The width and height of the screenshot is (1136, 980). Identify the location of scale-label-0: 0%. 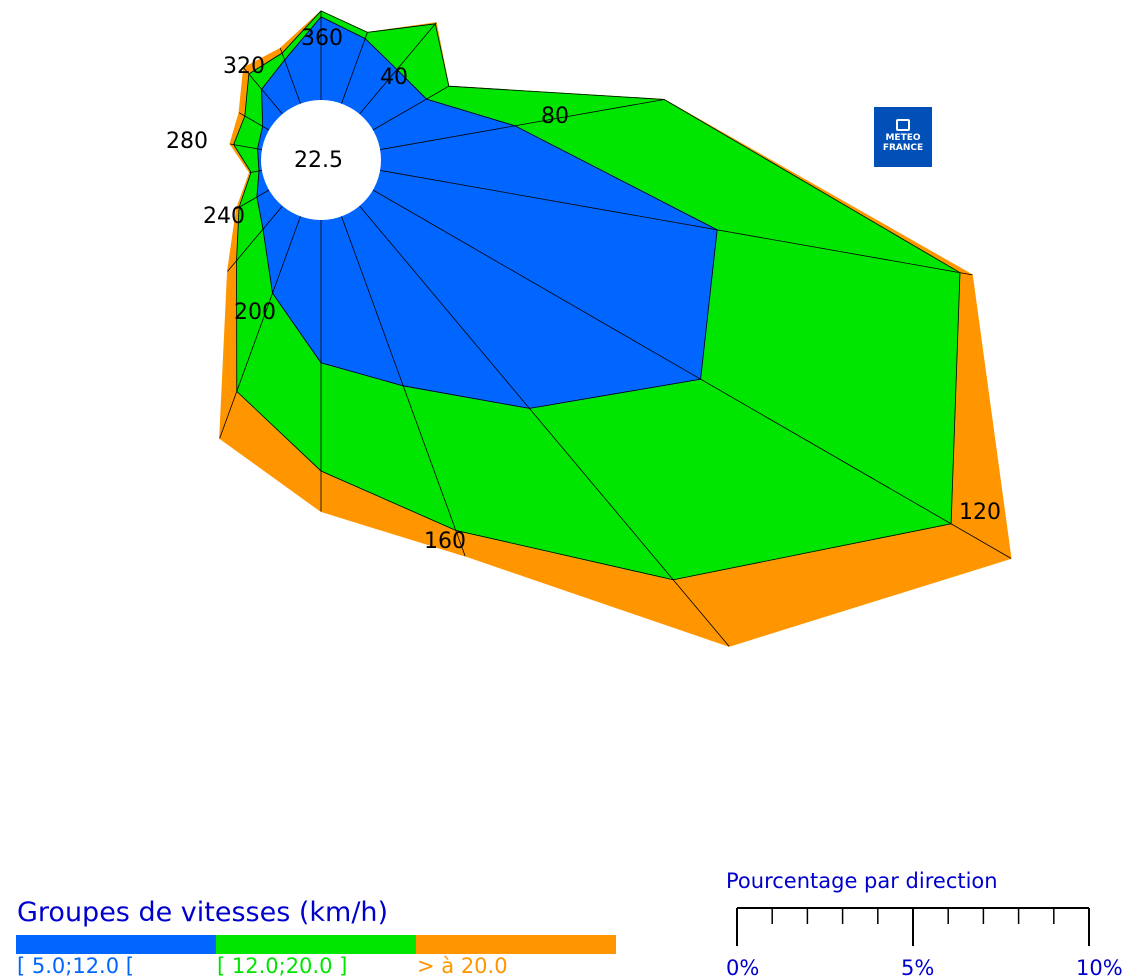
(743, 968).